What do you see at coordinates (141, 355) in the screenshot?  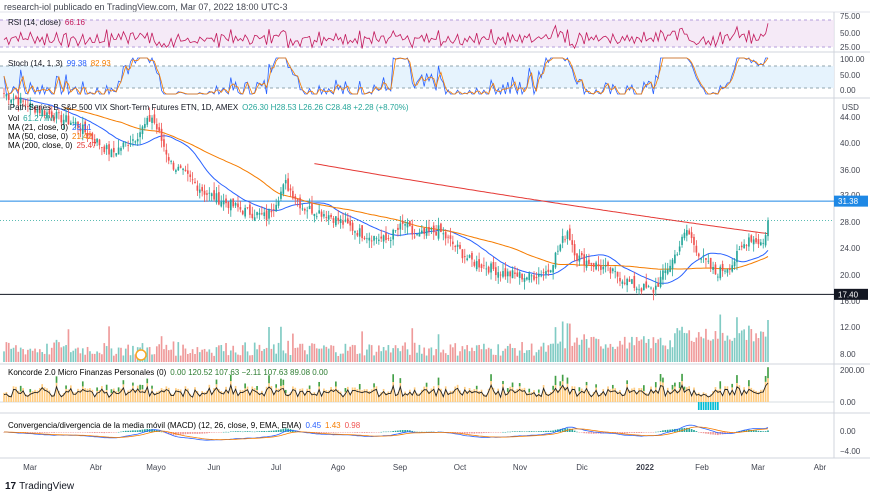 I see `event-marker` at bounding box center [141, 355].